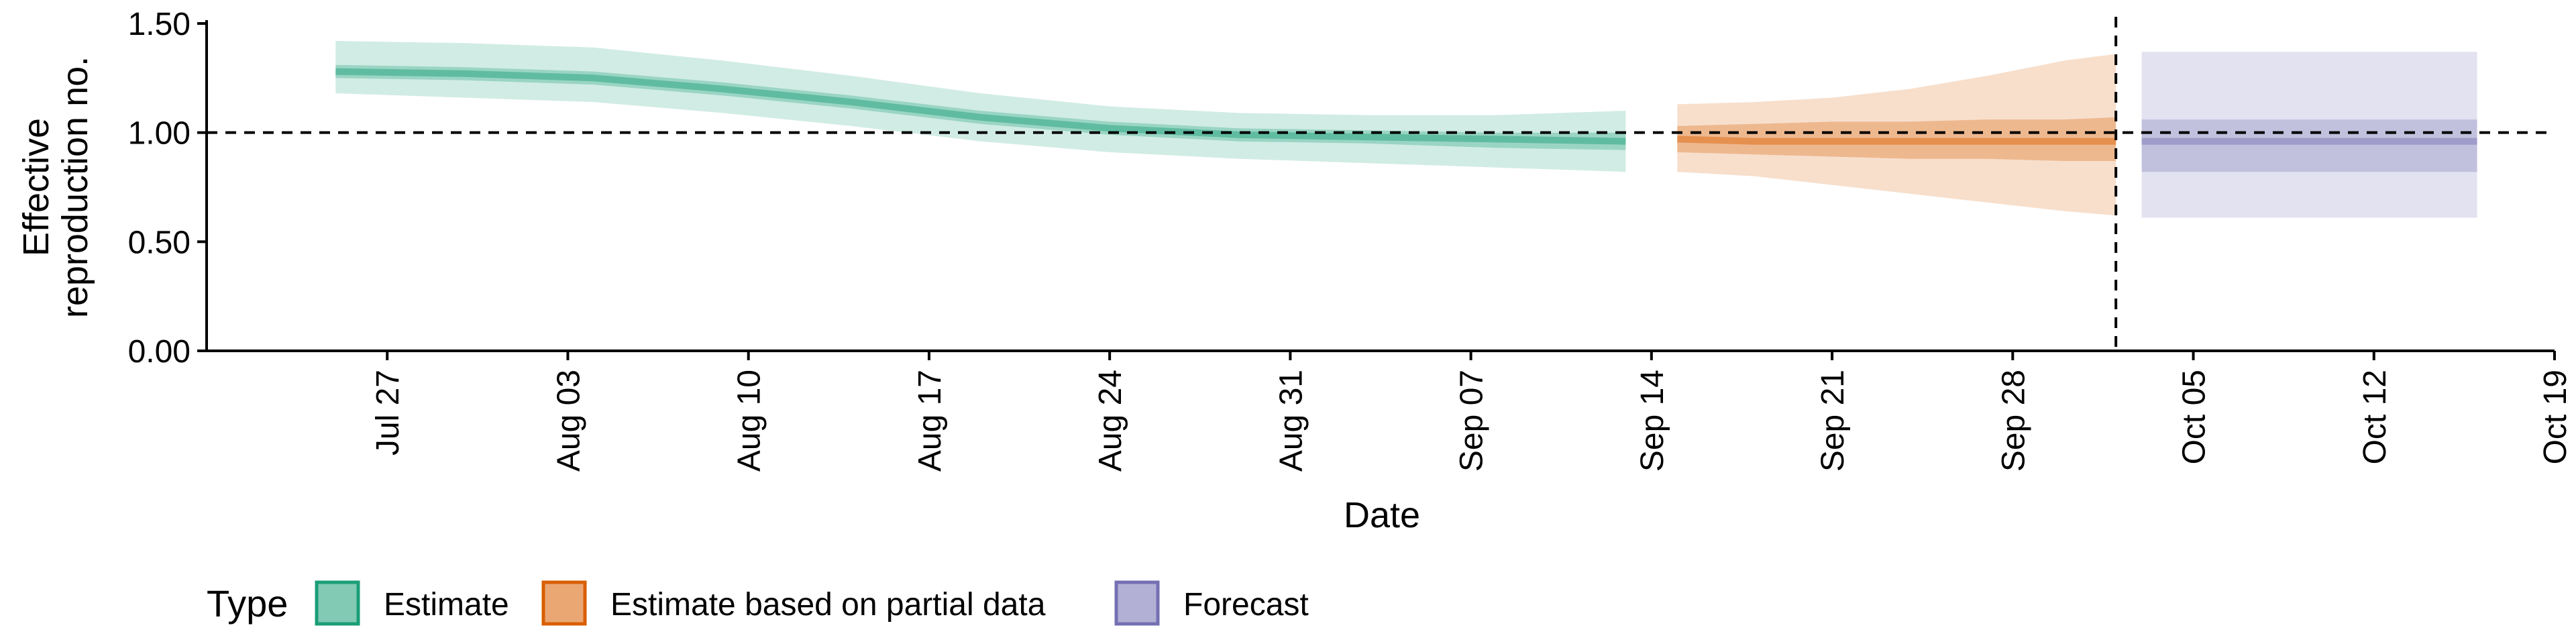 Image resolution: width=2576 pixels, height=644 pixels. What do you see at coordinates (1833, 421) in the screenshot?
I see `x-tick-label: Sep 21` at bounding box center [1833, 421].